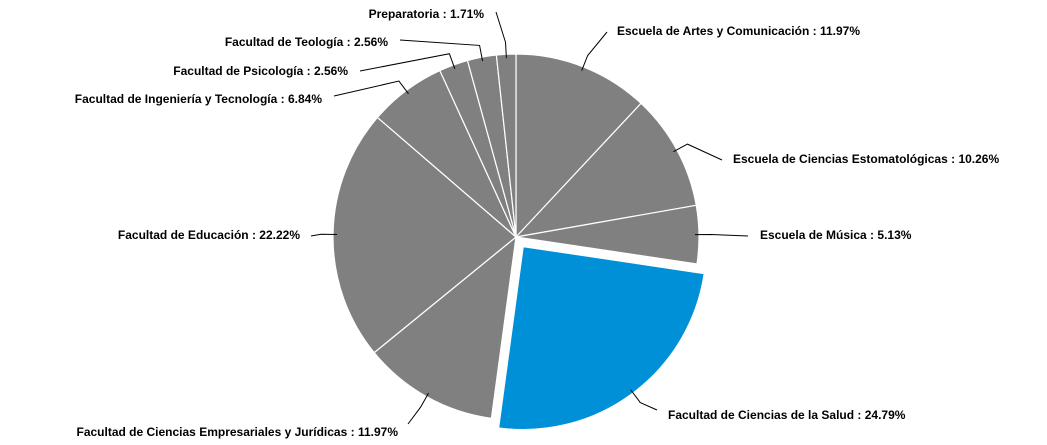 Image resolution: width=1047 pixels, height=445 pixels. What do you see at coordinates (404, 14) in the screenshot?
I see `slice-category: Preparatoria` at bounding box center [404, 14].